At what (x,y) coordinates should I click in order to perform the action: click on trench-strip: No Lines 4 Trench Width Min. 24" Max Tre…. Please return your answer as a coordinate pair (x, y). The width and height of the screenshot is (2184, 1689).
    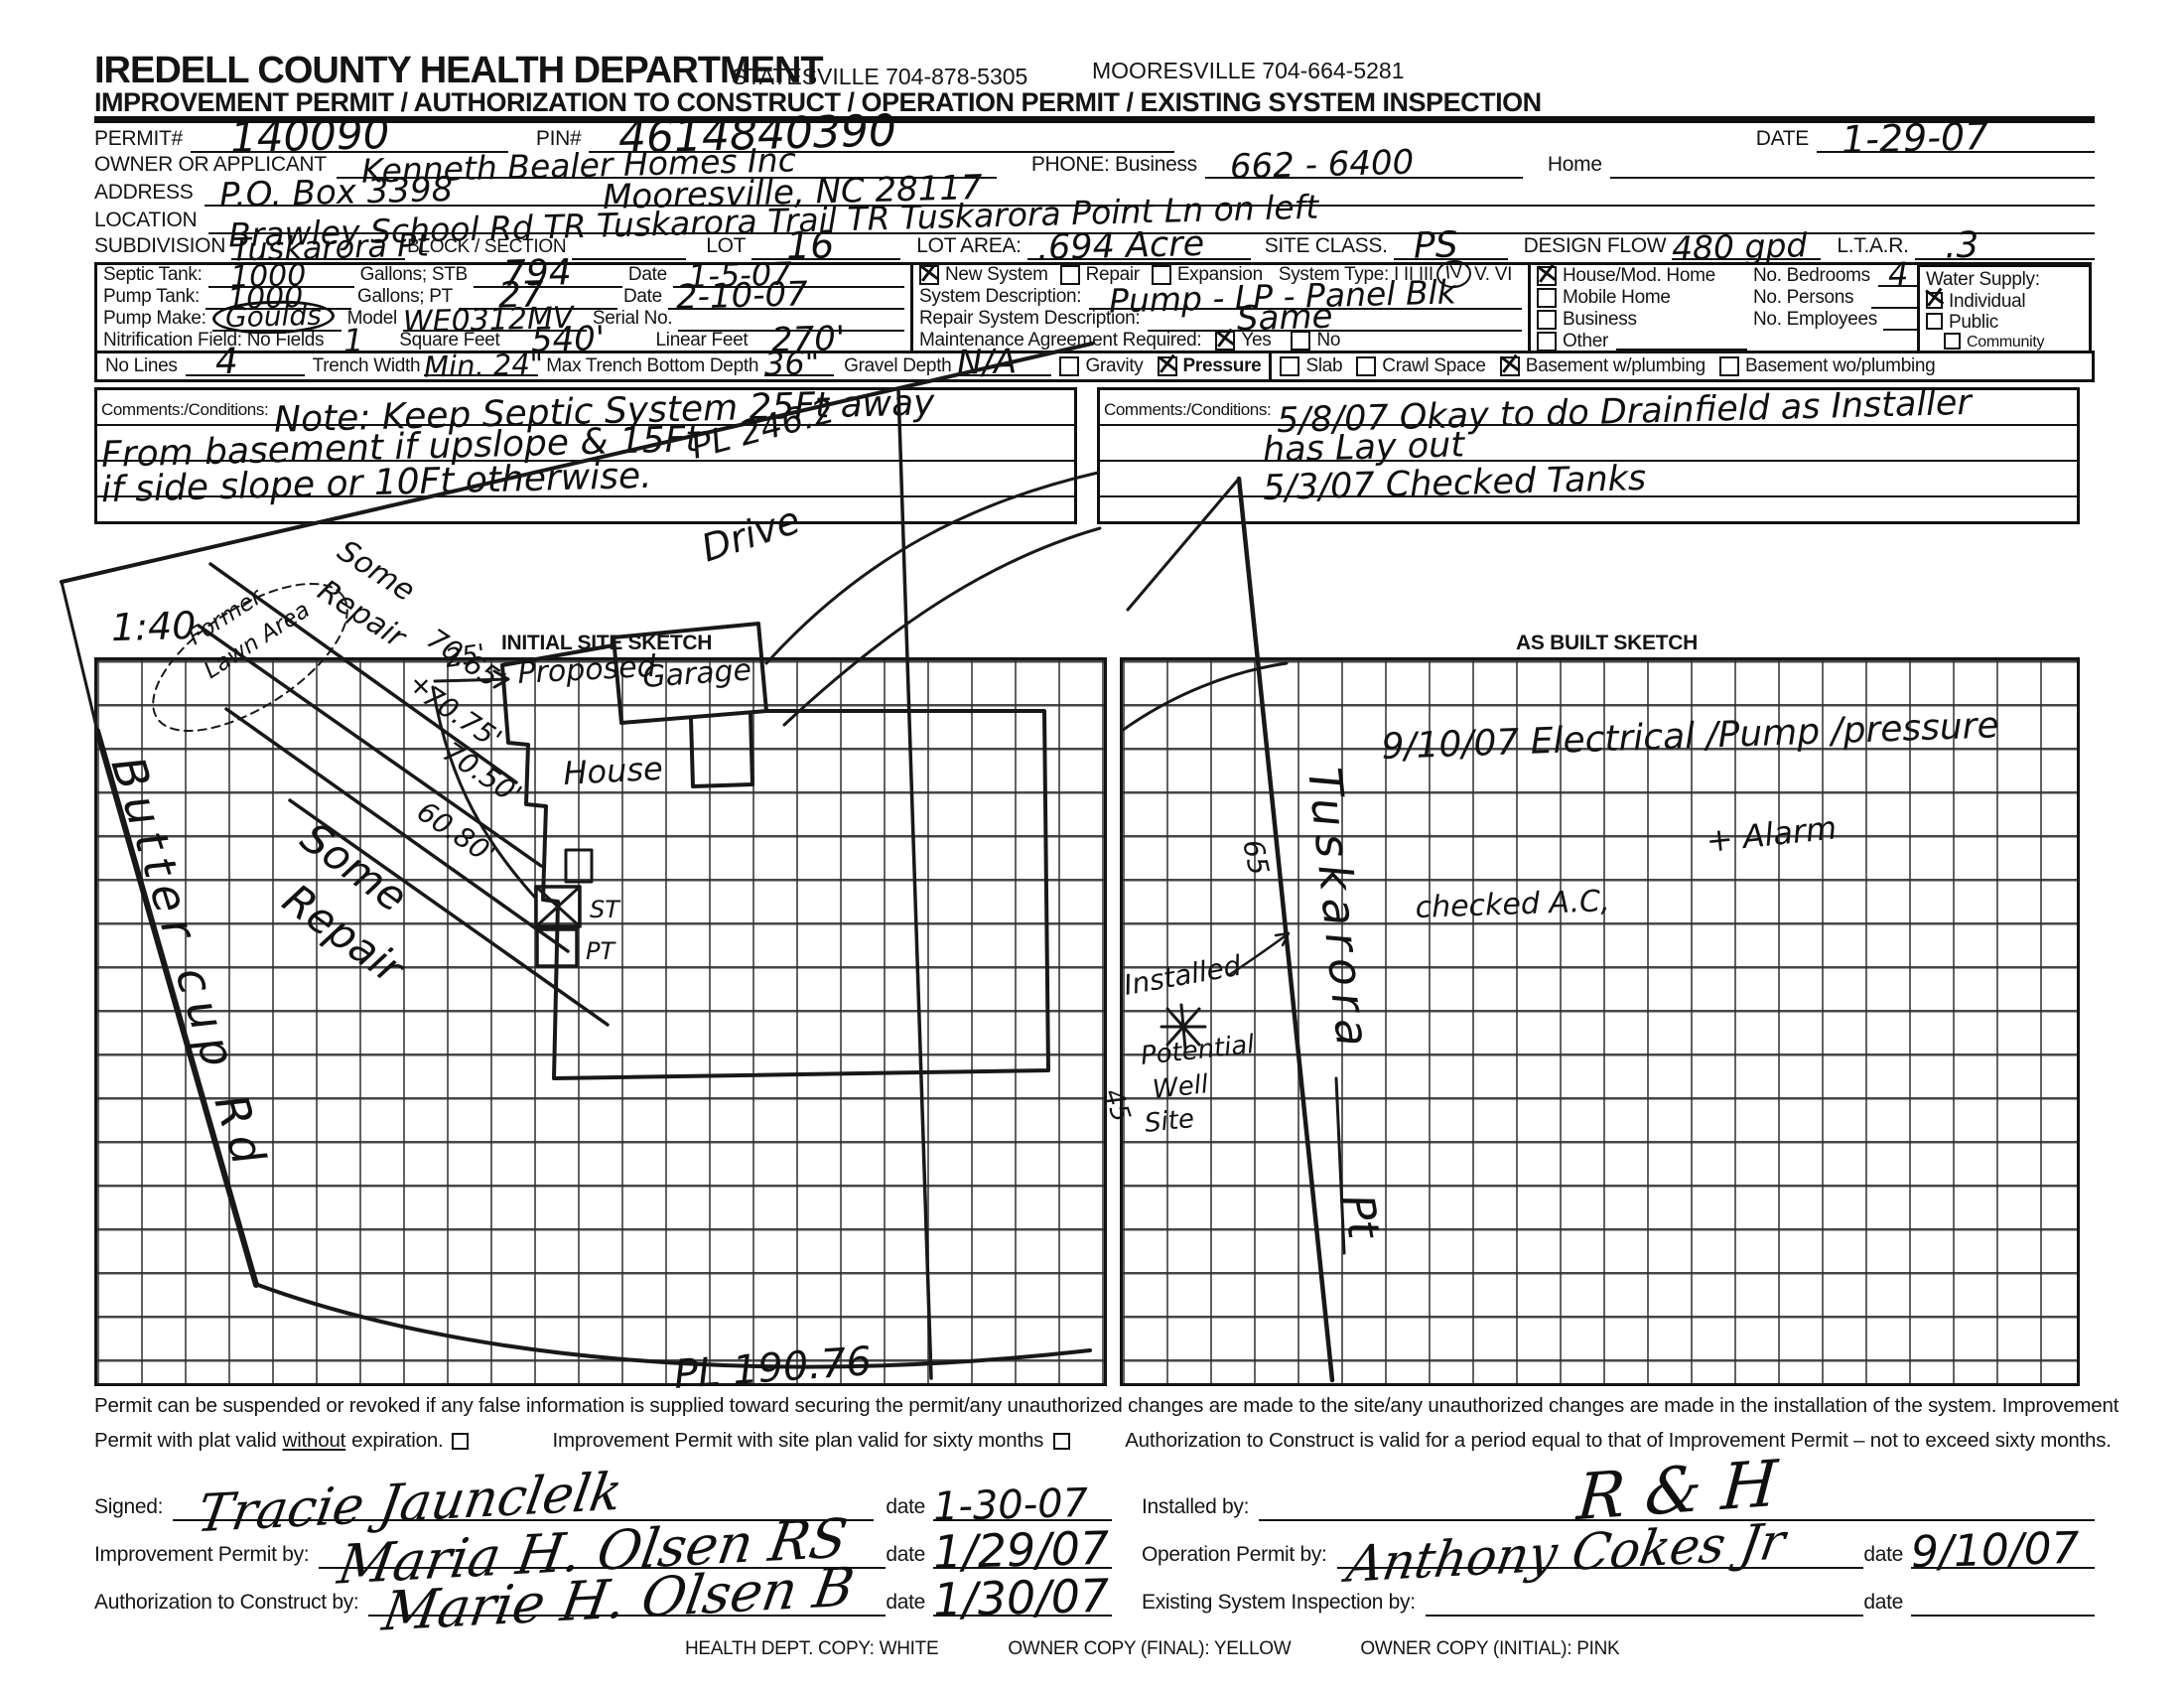
    Looking at the image, I should click on (1094, 362).